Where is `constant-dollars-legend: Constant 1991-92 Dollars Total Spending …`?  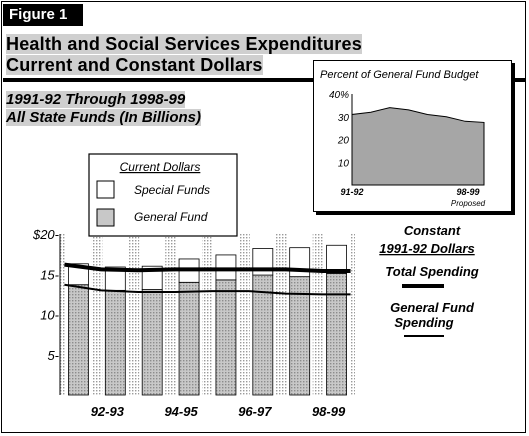 constant-dollars-legend: Constant 1991-92 Dollars Total Spending … is located at coordinates (429, 280).